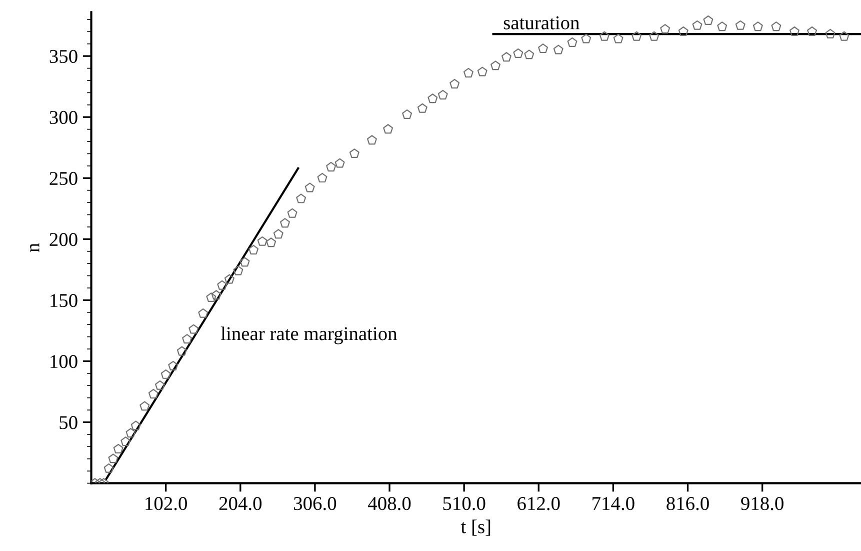 Image resolution: width=861 pixels, height=551 pixels. I want to click on y-tick-label: 150, so click(64, 301).